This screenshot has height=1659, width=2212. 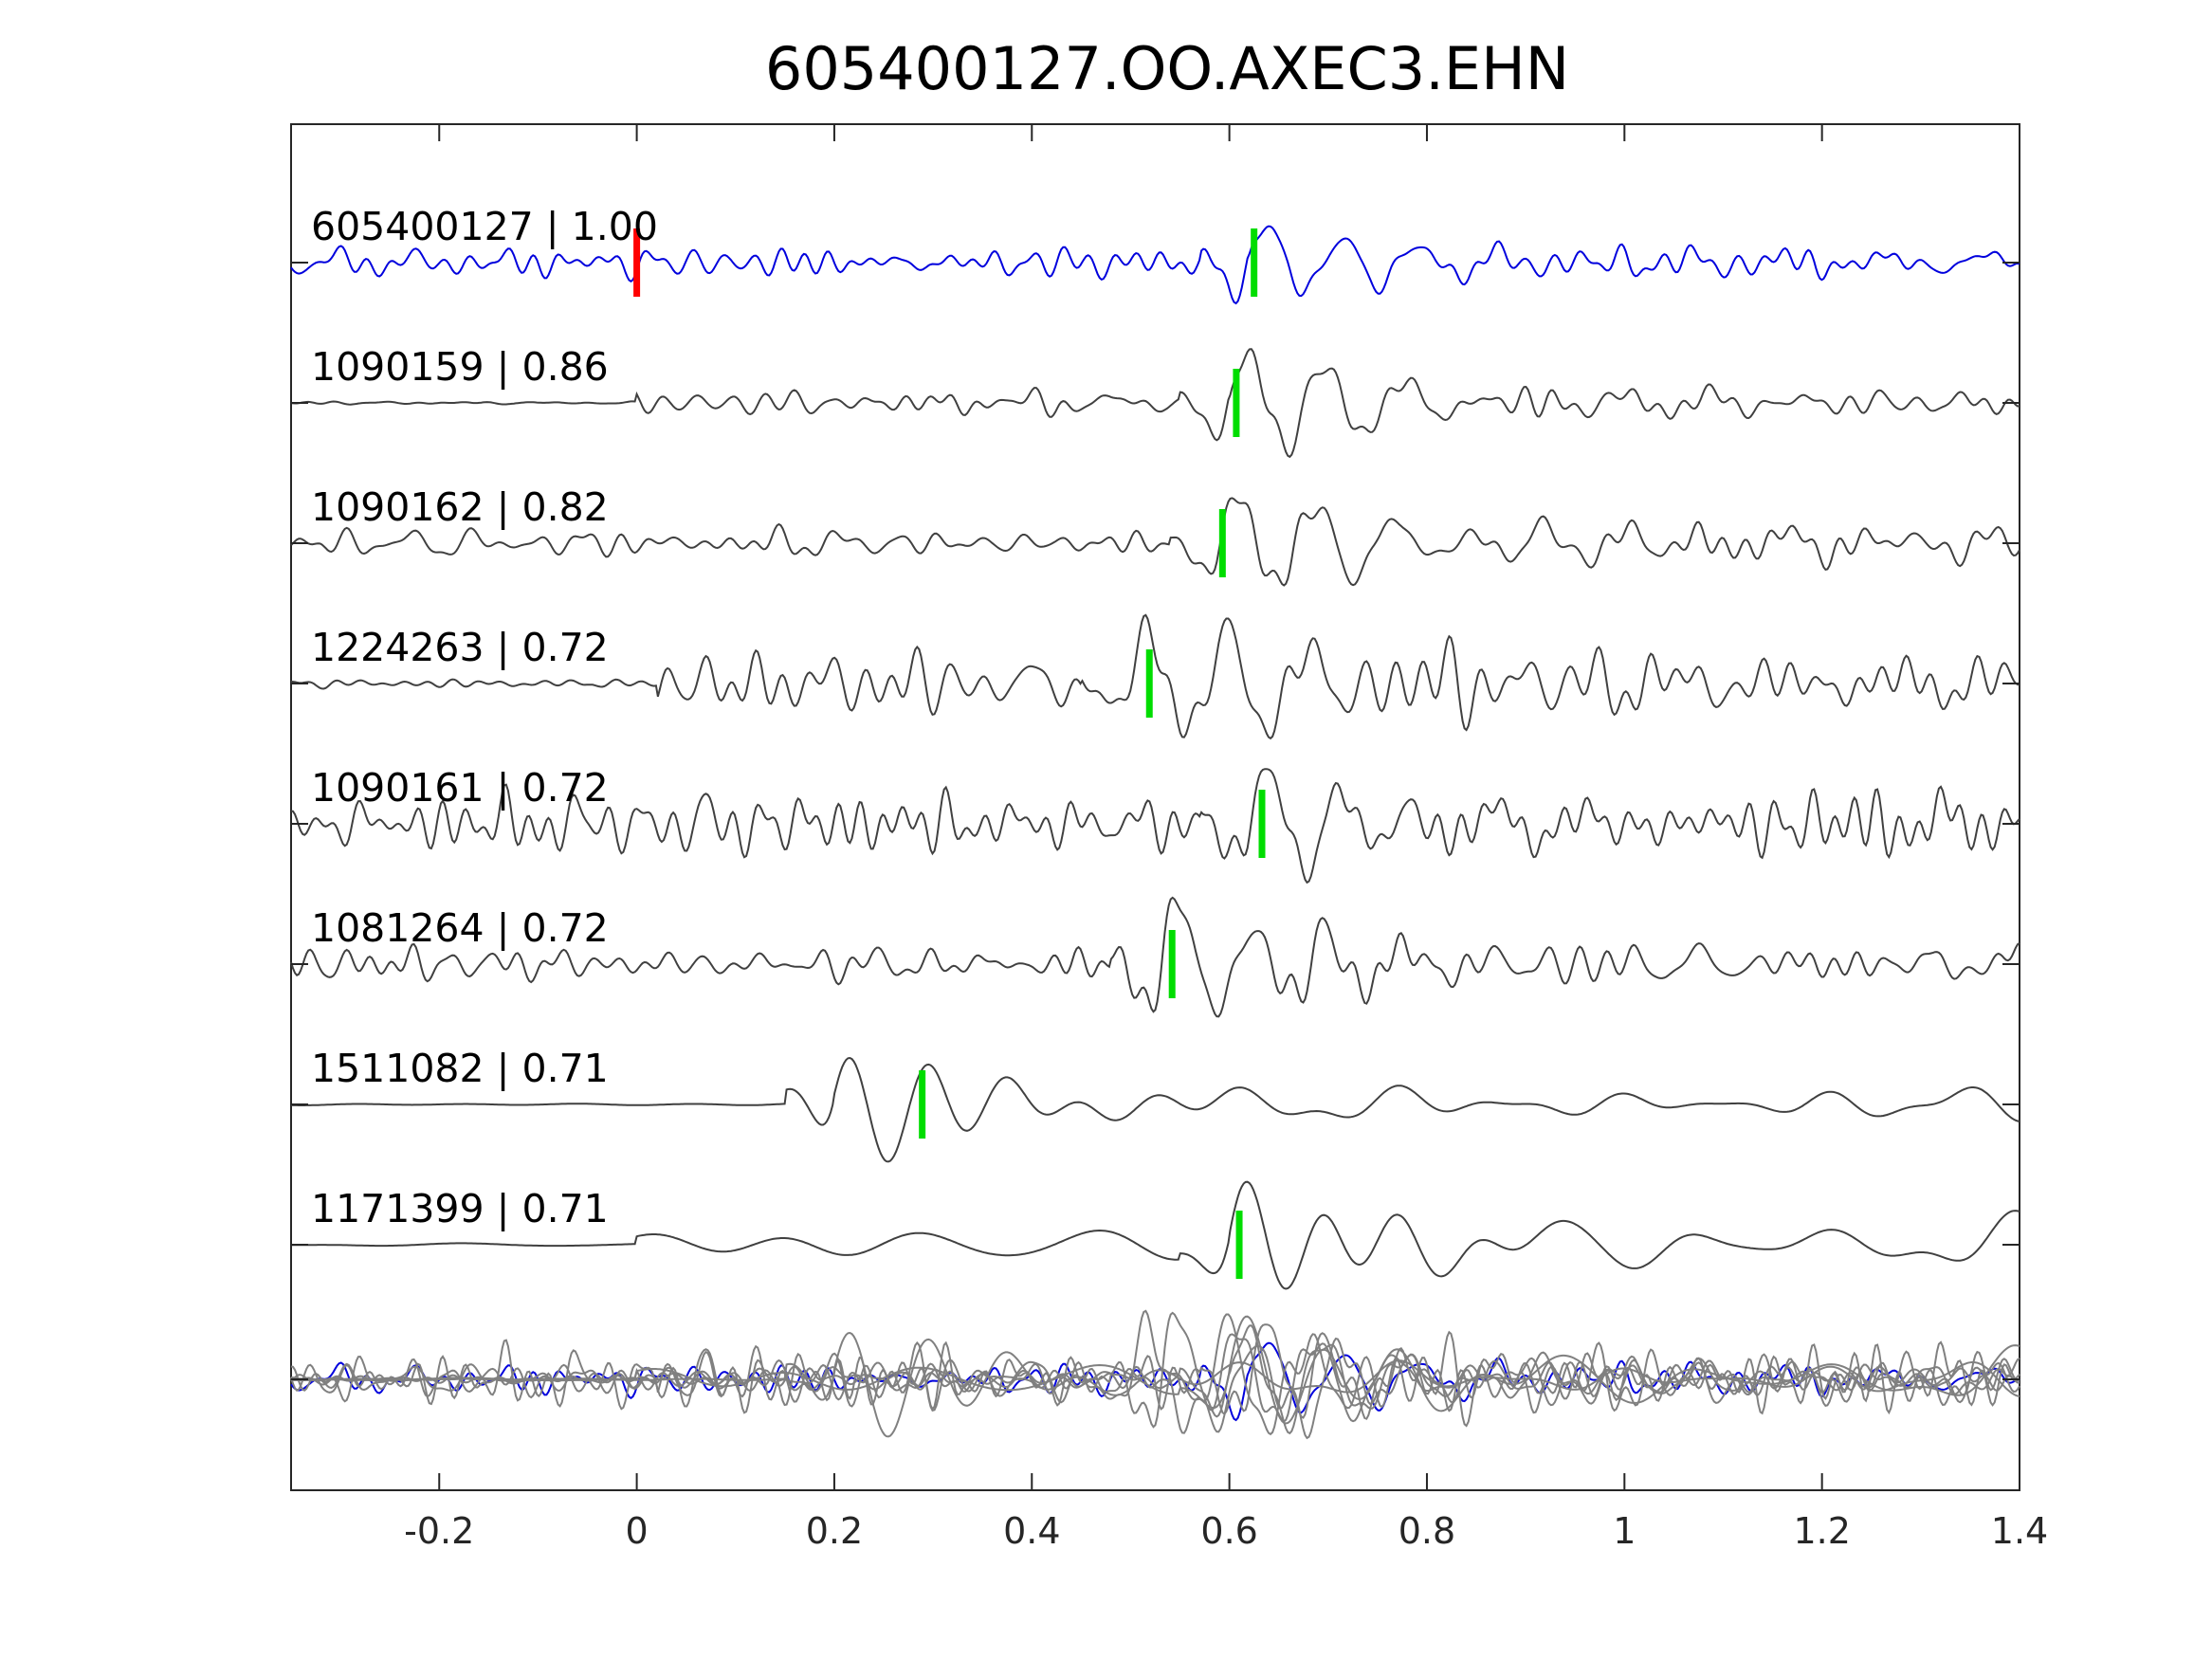 What do you see at coordinates (1426, 1531) in the screenshot?
I see `x-tick-label: 0.8` at bounding box center [1426, 1531].